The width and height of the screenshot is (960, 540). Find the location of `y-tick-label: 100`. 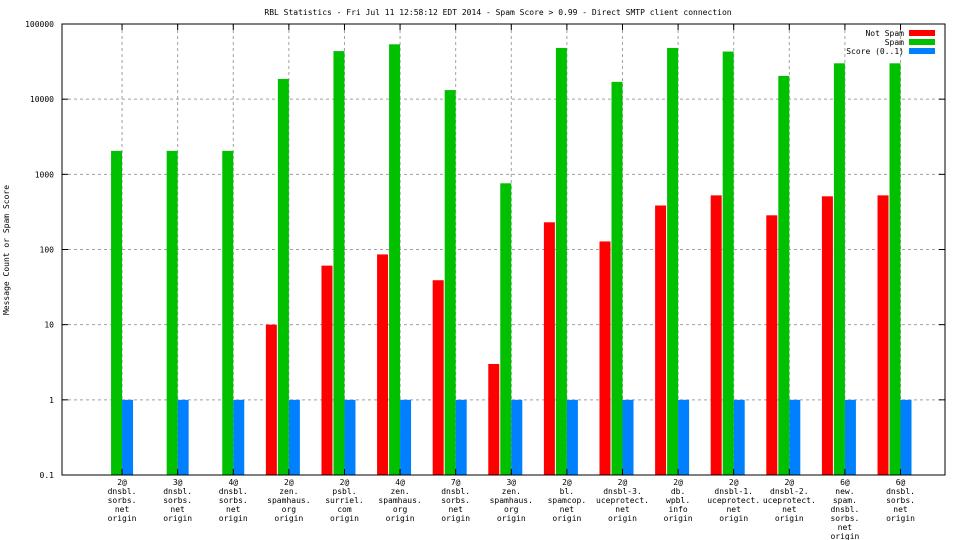

y-tick-label: 100 is located at coordinates (47, 250).